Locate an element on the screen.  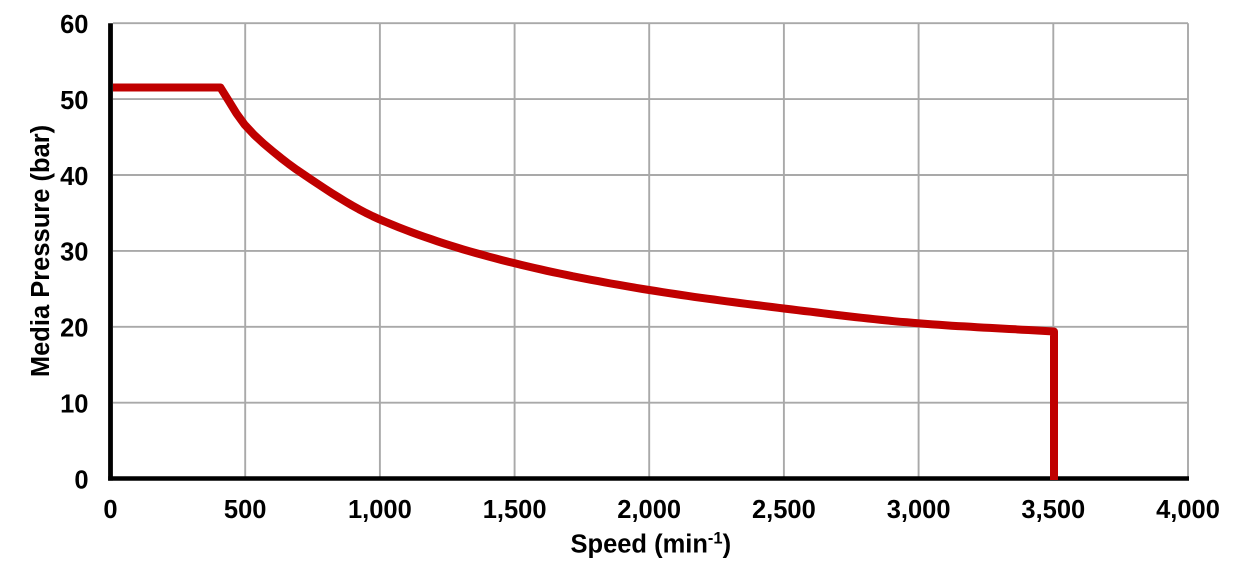
svg-text: Speed (min-1) is located at coordinates (650, 544).